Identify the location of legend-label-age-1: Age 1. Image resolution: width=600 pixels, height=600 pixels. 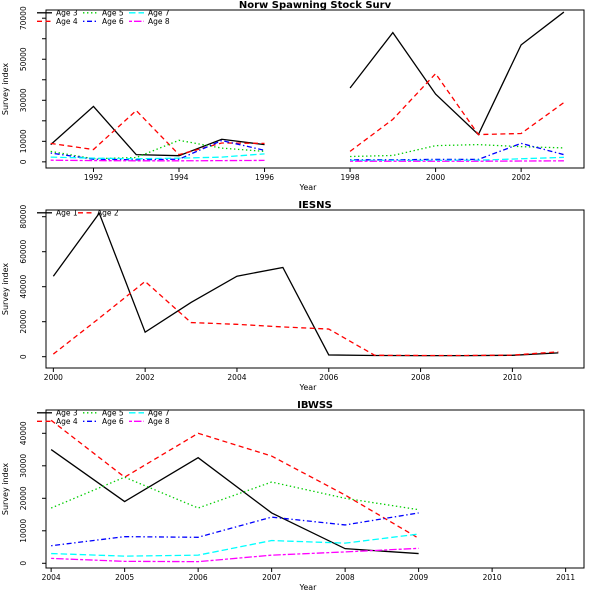
(67, 213).